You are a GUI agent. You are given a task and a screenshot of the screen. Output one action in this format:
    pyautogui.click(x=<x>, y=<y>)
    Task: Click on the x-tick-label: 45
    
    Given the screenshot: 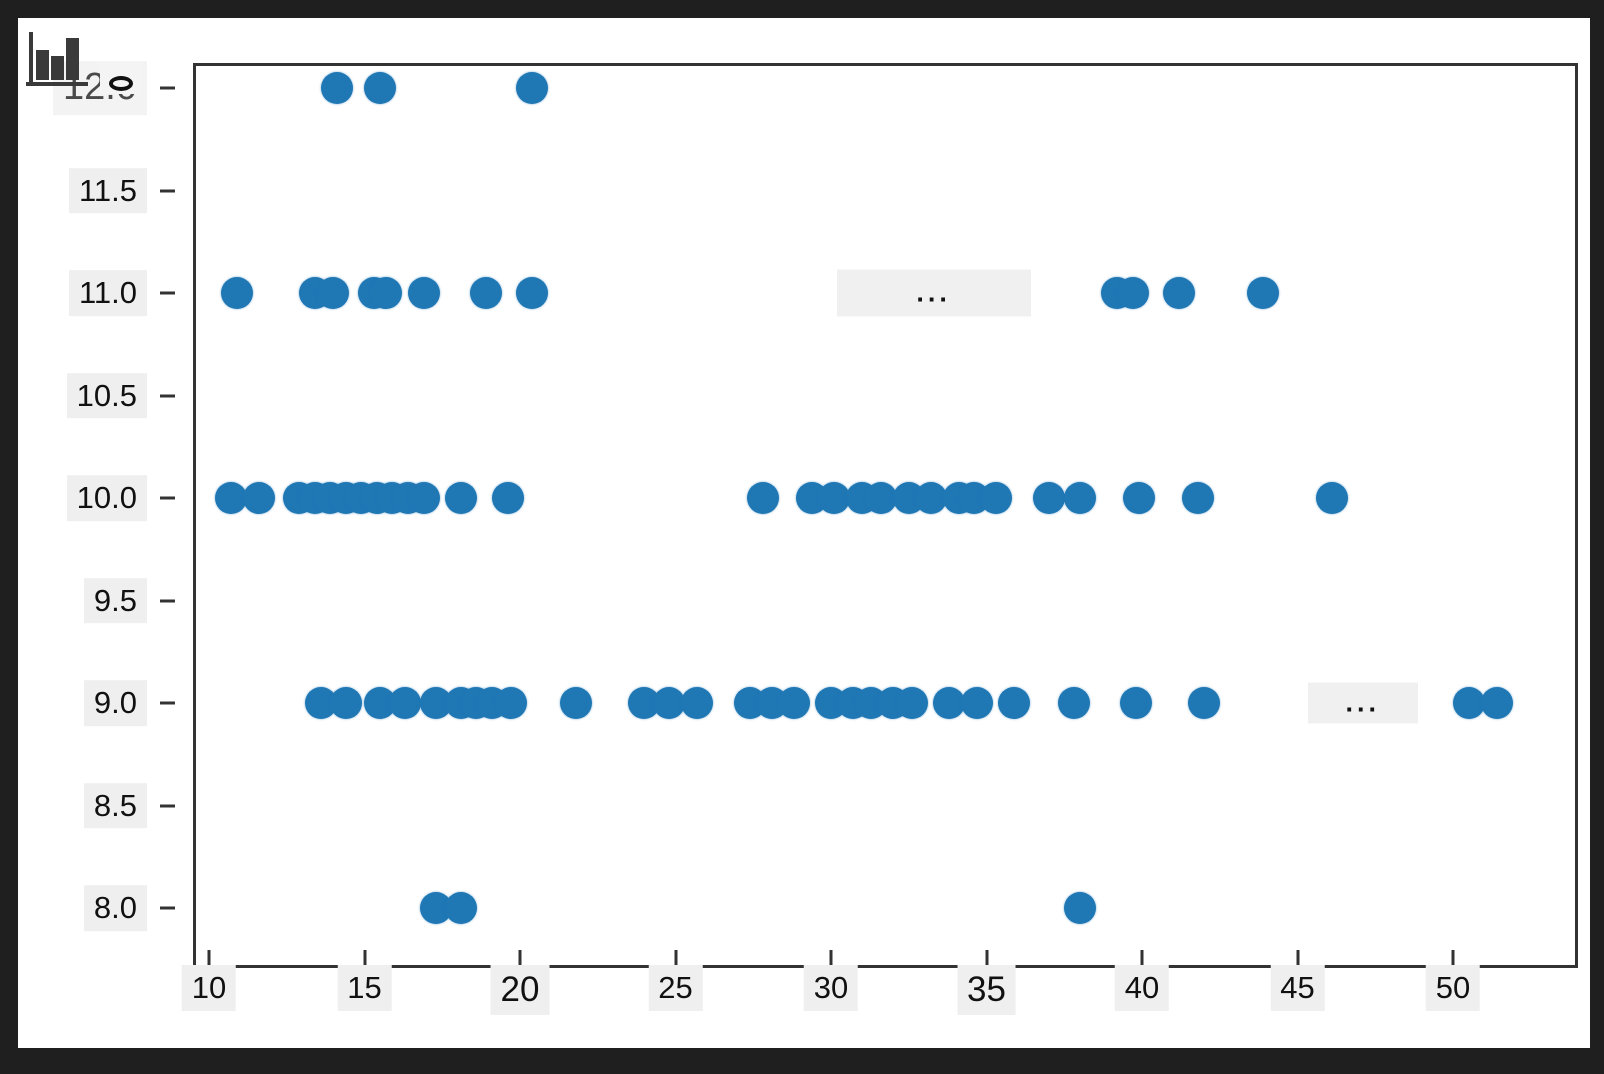 What is the action you would take?
    pyautogui.click(x=1297, y=988)
    